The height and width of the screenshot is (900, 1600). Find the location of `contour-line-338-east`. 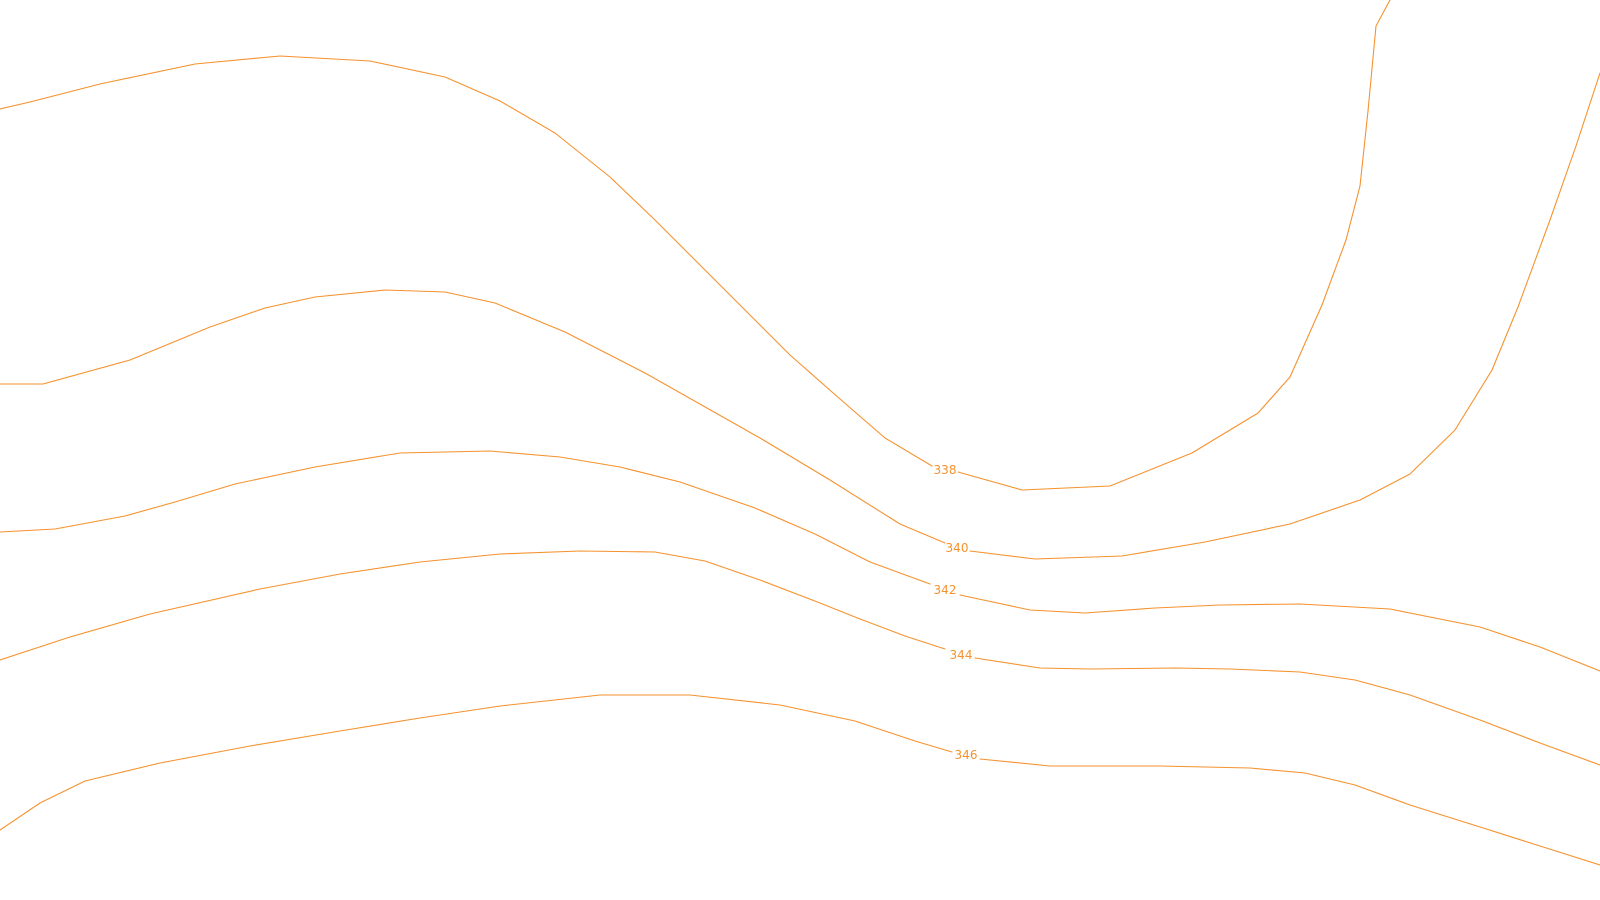

contour-line-338-east is located at coordinates (1174, 245).